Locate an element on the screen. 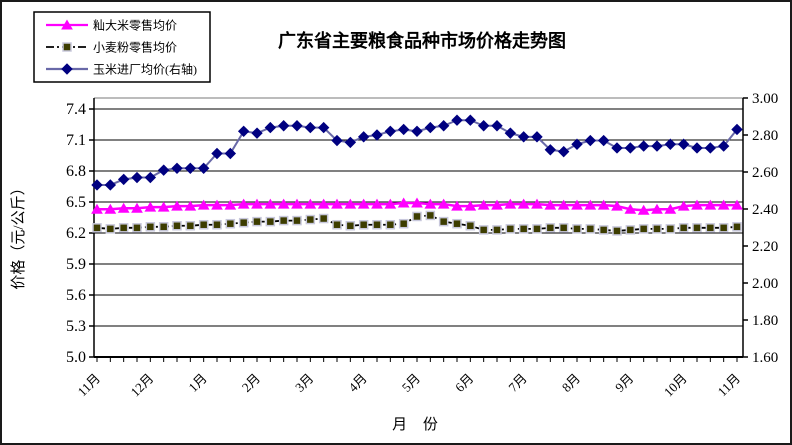 This screenshot has height=445, width=792. right-tick-label: 3.00 is located at coordinates (765, 99).